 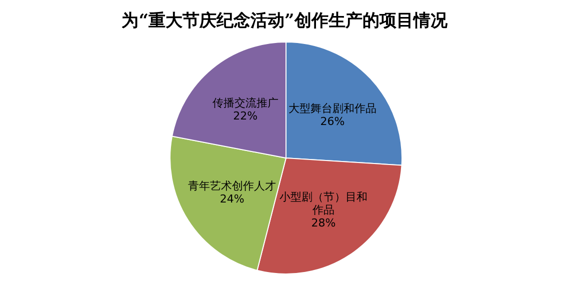 I want to click on slice-label: 传播交流推广, so click(x=245, y=103).